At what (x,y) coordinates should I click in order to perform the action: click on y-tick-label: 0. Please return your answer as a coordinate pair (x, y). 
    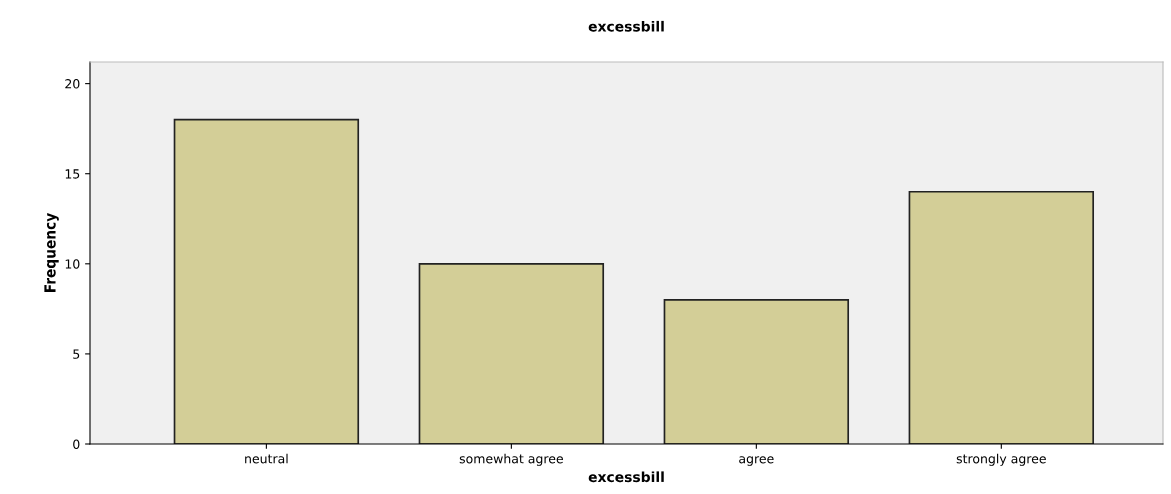
    Looking at the image, I should click on (76, 444).